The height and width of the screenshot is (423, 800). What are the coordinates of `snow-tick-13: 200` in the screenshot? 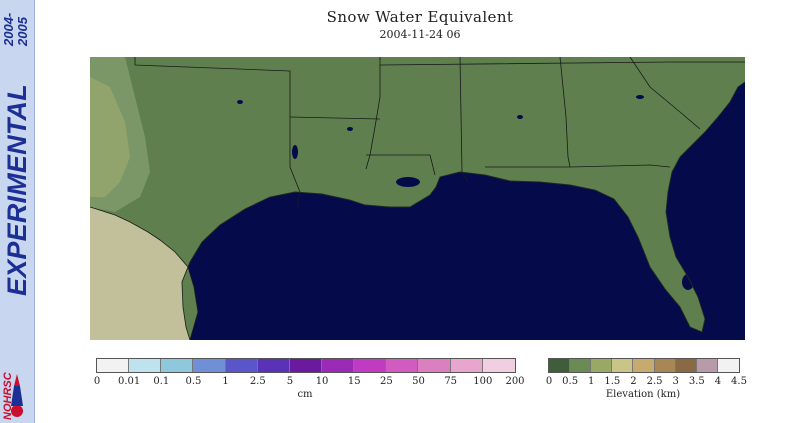 It's located at (515, 381).